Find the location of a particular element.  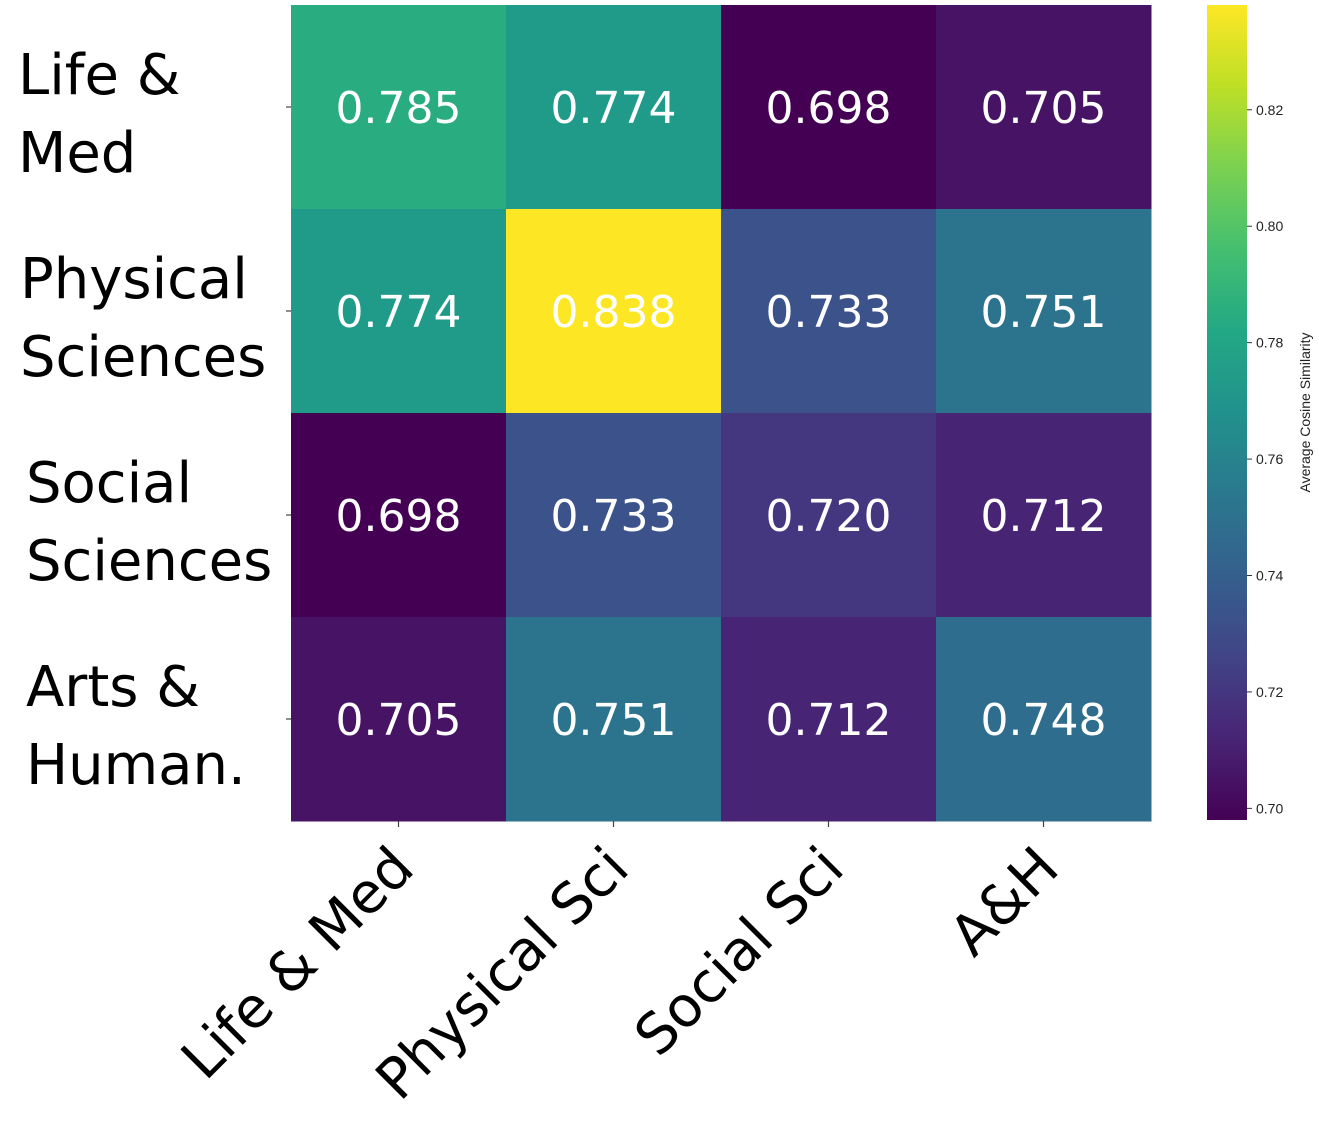

cell-value-label: 0.748 is located at coordinates (1044, 720).